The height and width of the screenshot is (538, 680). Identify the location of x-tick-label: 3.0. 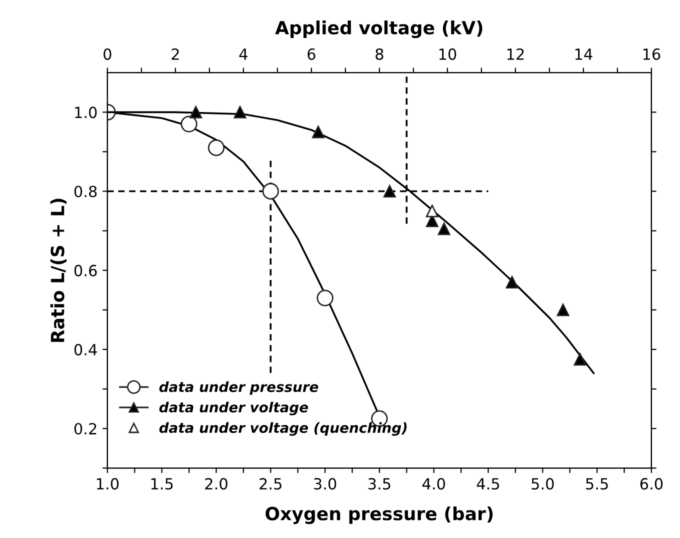
(325, 484).